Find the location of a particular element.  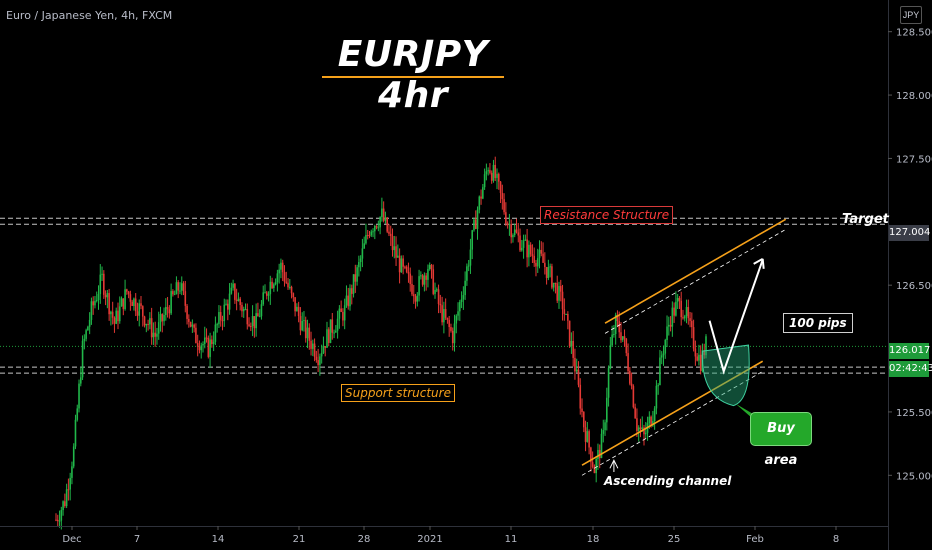

currency-badge: JPY is located at coordinates (911, 15).